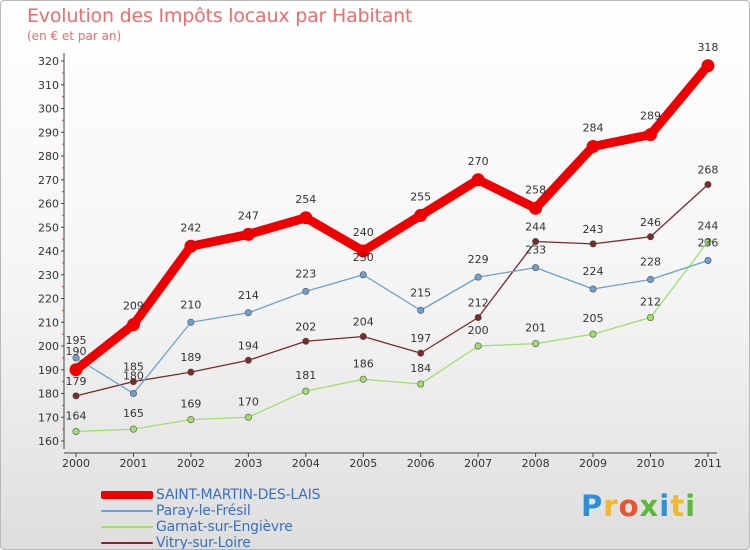 Image resolution: width=750 pixels, height=550 pixels. I want to click on logo-letter: t, so click(678, 506).